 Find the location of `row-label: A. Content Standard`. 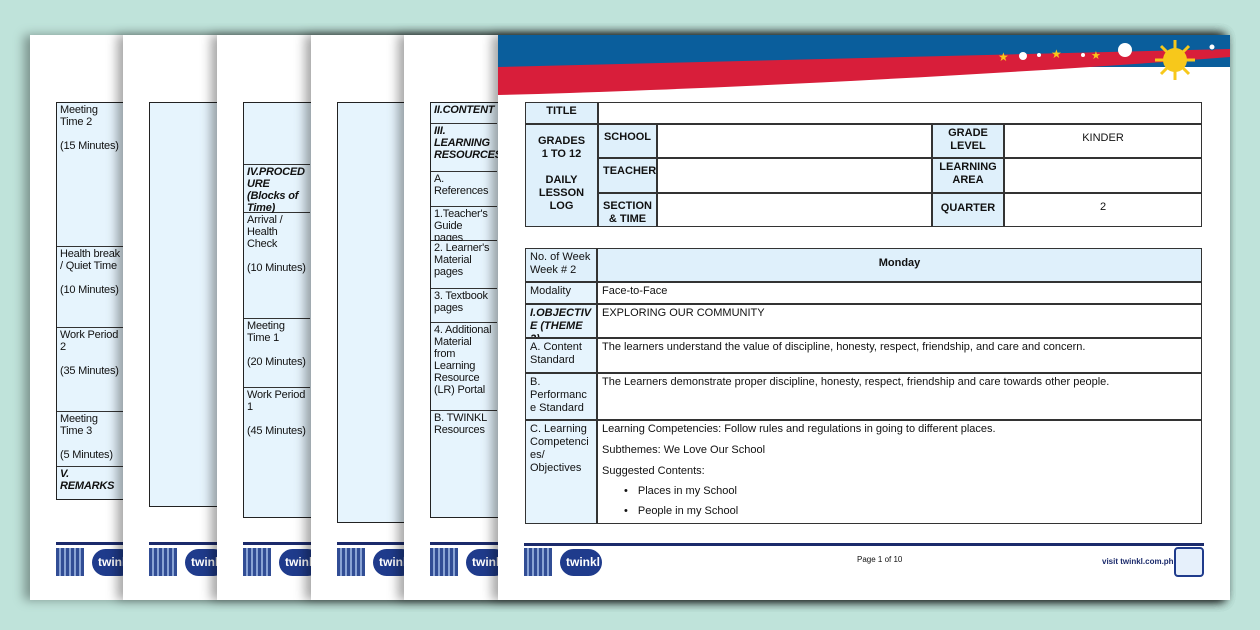

row-label: A. Content Standard is located at coordinates (561, 355).